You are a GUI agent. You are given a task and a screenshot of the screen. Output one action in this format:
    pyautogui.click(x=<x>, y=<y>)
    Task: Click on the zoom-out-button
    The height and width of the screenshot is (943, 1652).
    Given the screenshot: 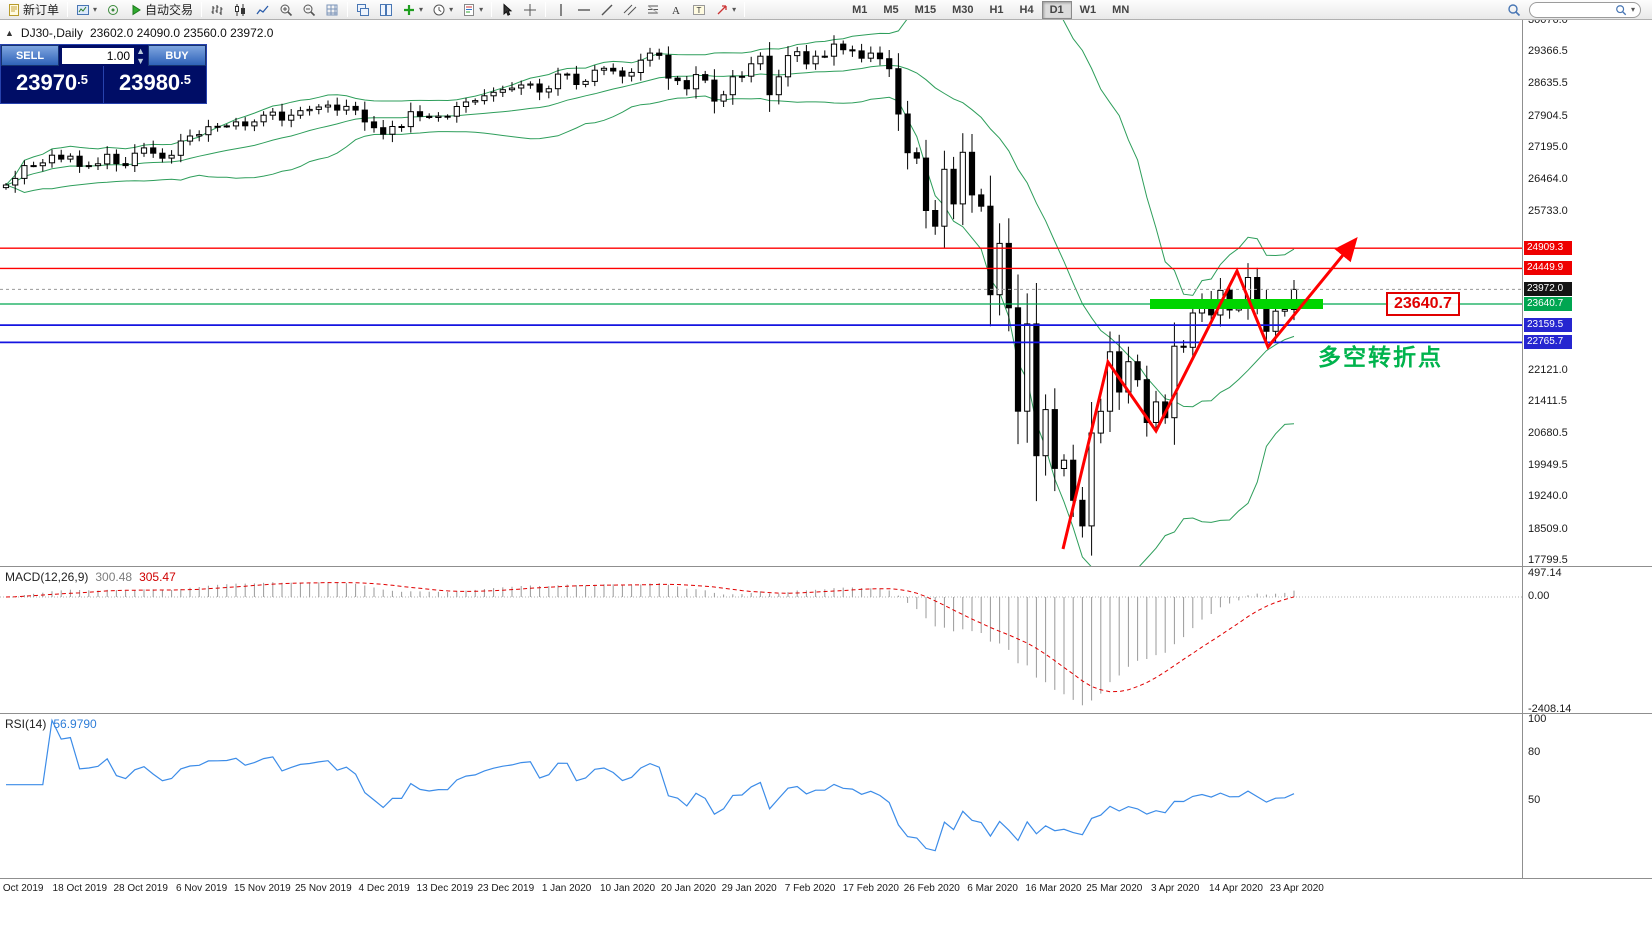 What is the action you would take?
    pyautogui.click(x=309, y=10)
    